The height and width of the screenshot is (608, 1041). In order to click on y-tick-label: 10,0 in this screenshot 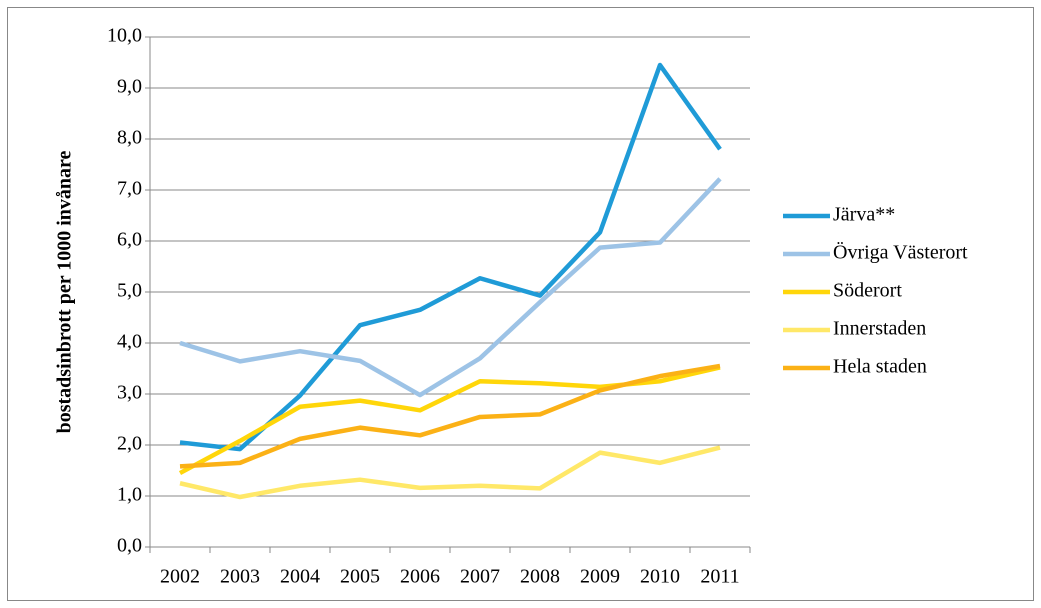, I will do `click(124, 36)`.